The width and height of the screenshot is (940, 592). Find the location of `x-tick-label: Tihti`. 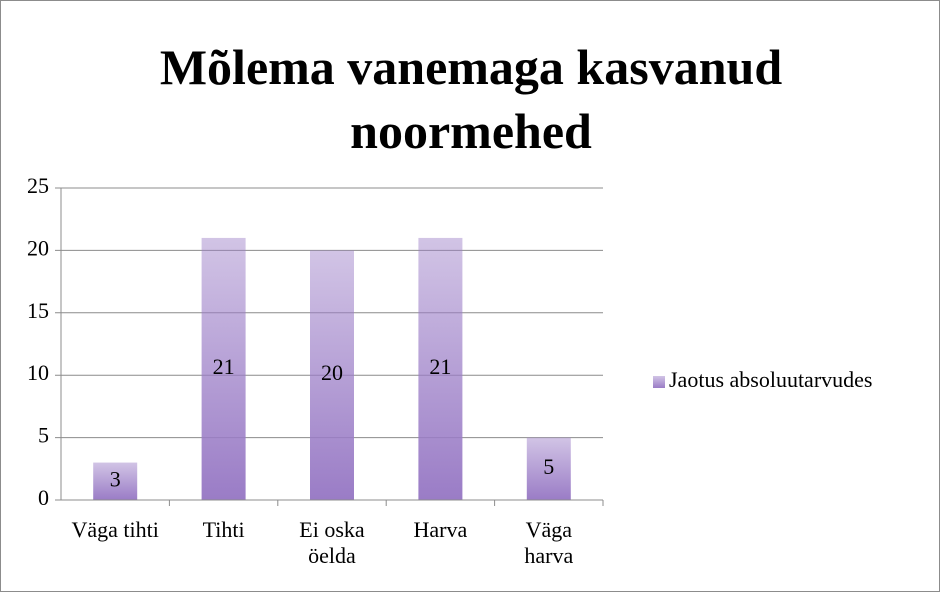

x-tick-label: Tihti is located at coordinates (223, 529).